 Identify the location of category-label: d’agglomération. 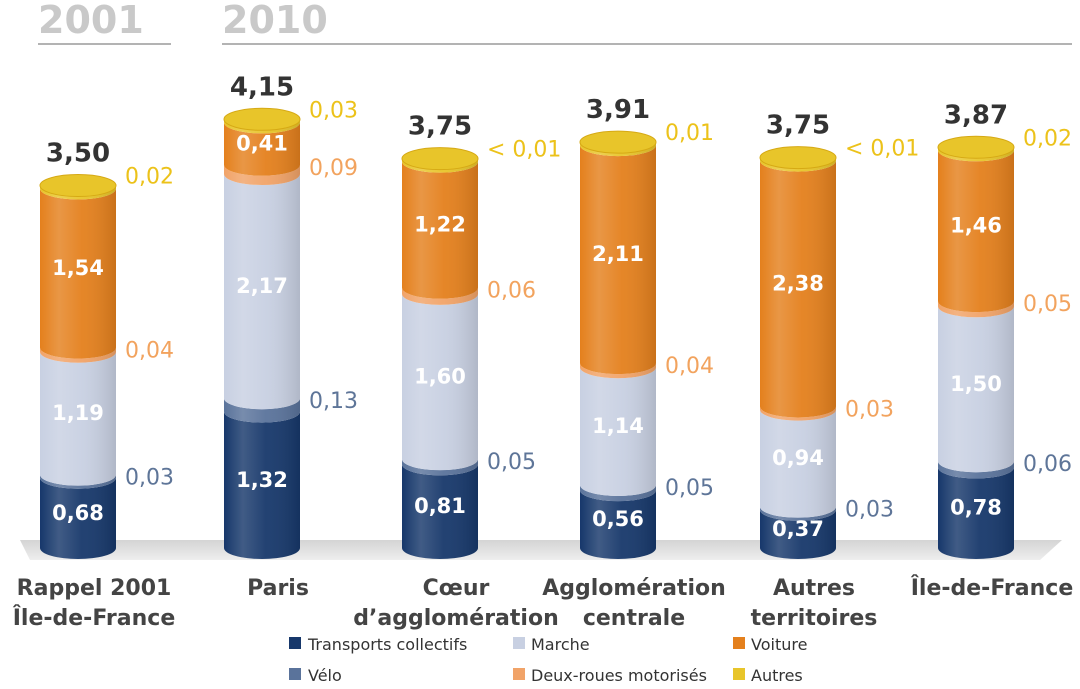
(455, 618).